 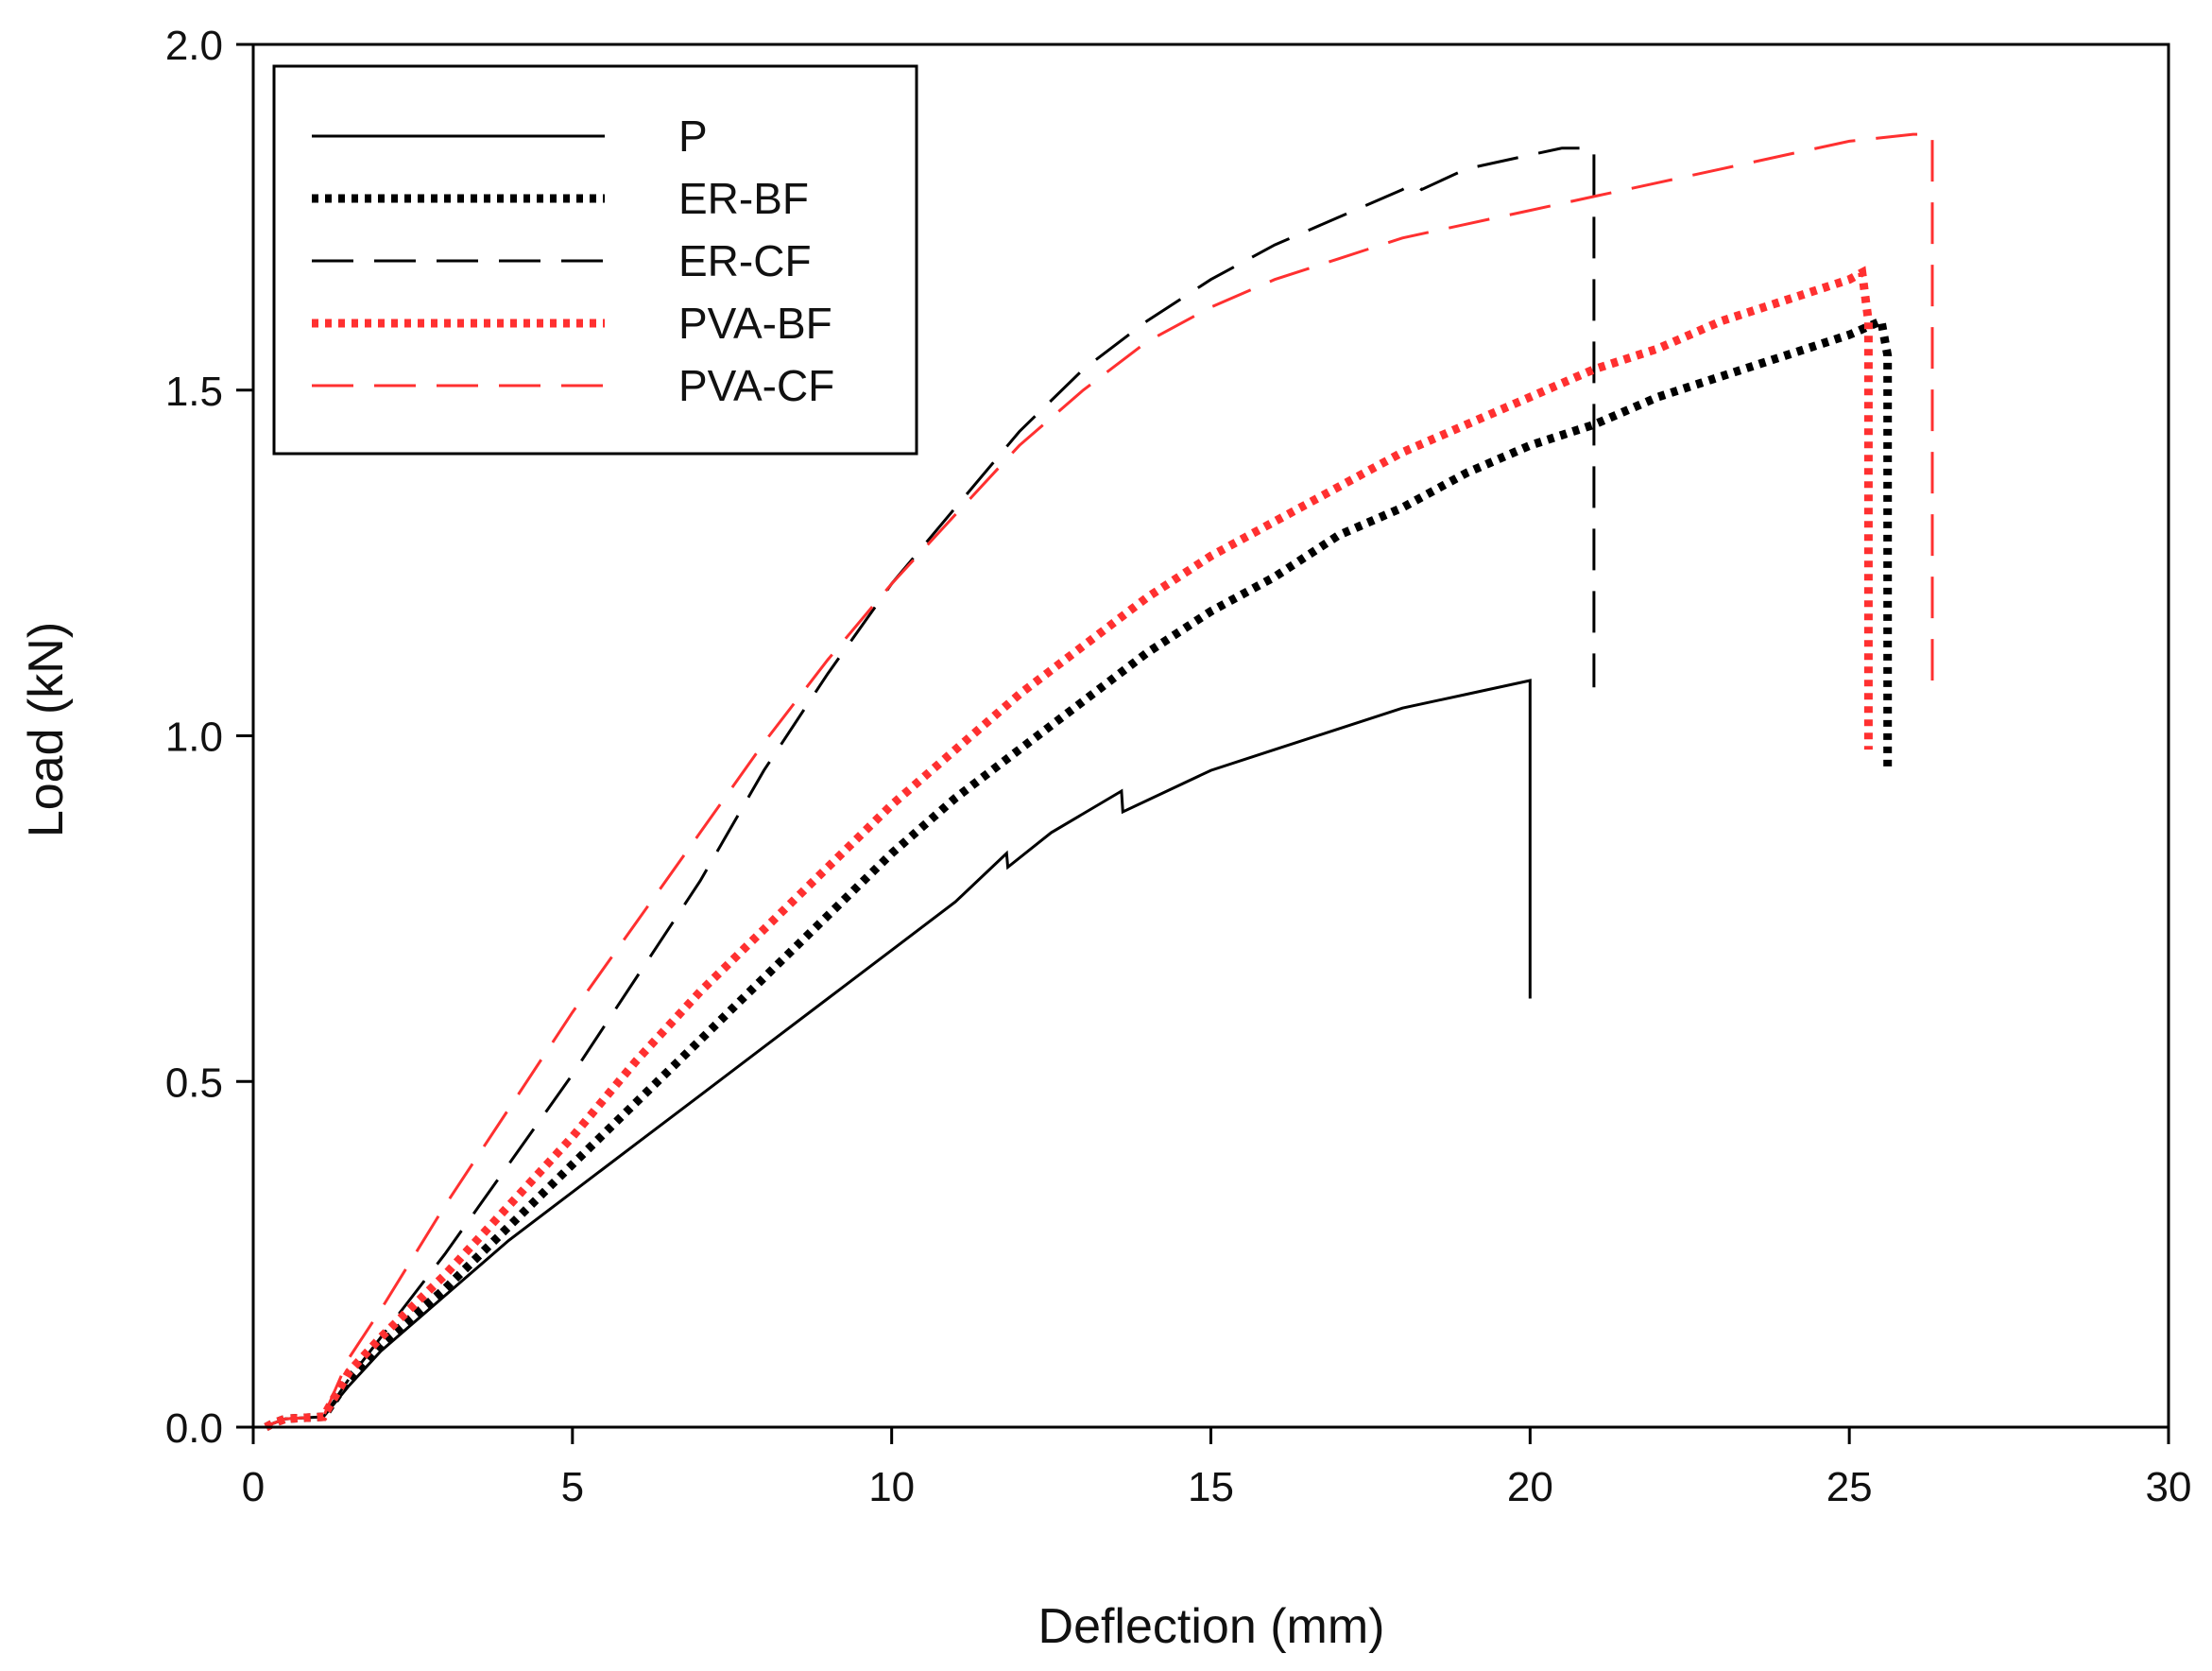 I want to click on legend-label-pva-cf: PVA-CF, so click(x=756, y=385).